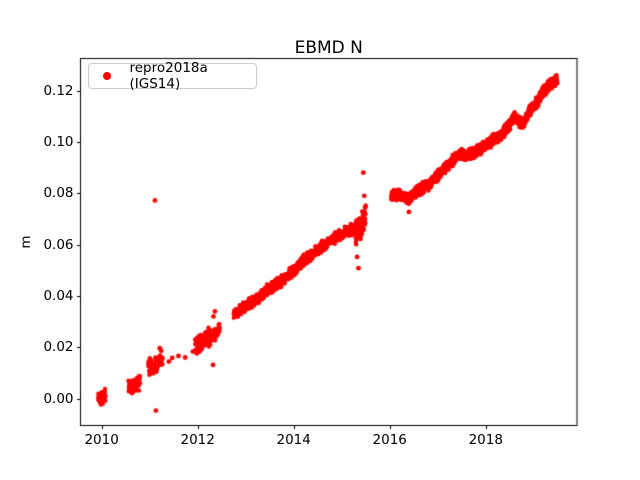 The width and height of the screenshot is (640, 480). What do you see at coordinates (293, 439) in the screenshot?
I see `x-tick-label: 2014` at bounding box center [293, 439].